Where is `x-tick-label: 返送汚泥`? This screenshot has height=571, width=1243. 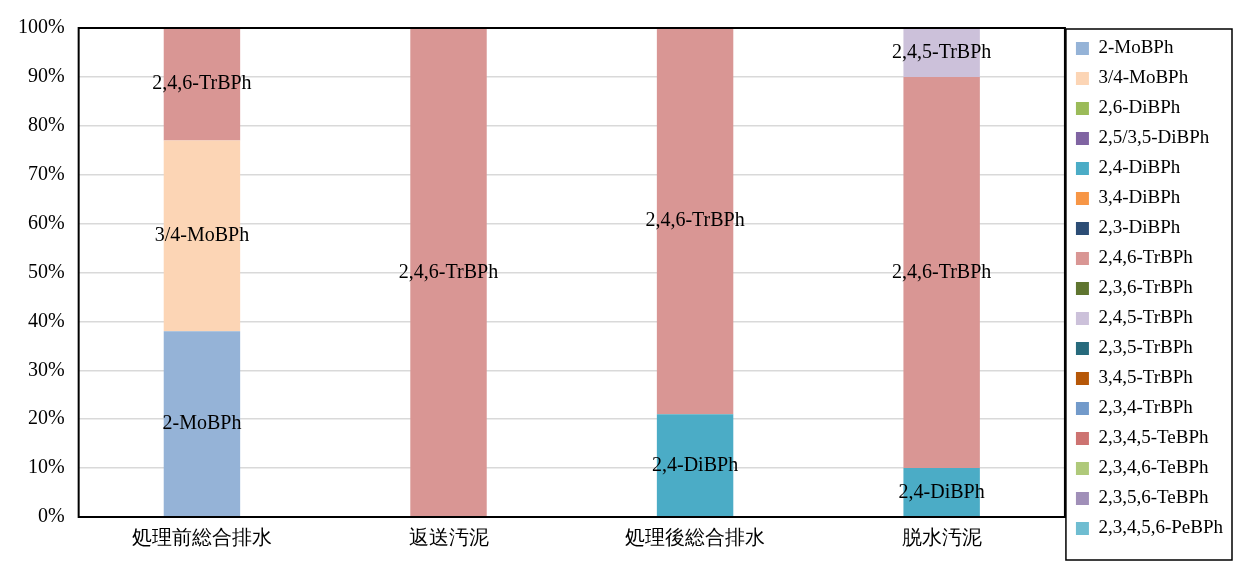 x-tick-label: 返送汚泥 is located at coordinates (448, 537).